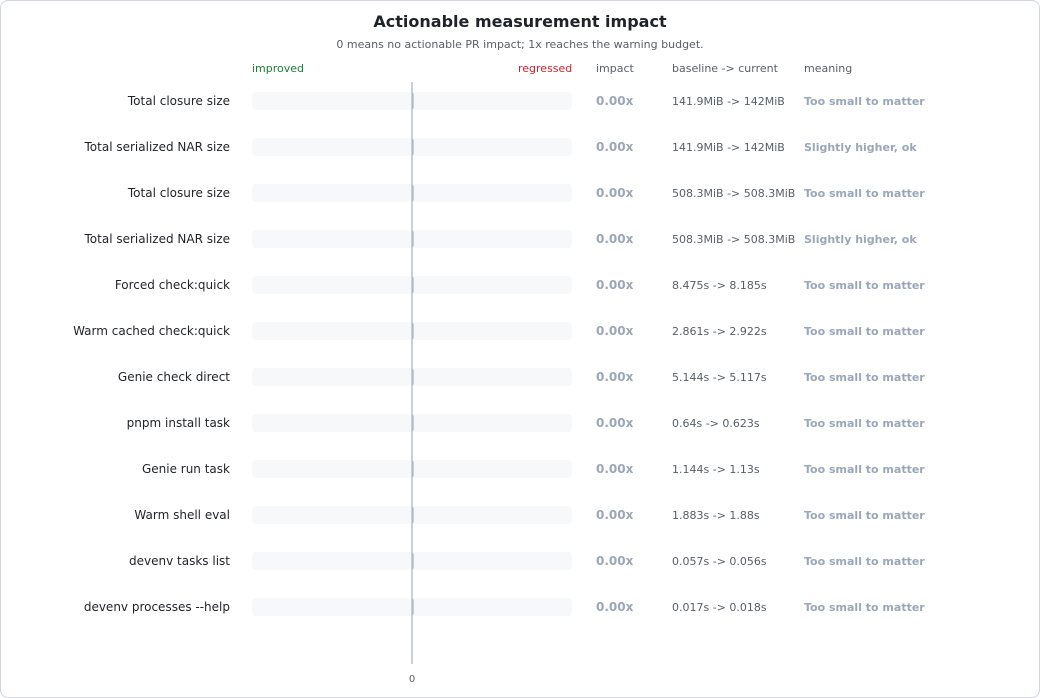 This screenshot has width=1040, height=698. Describe the element at coordinates (716, 515) in the screenshot. I see `baseline-current-value: 1.883s -> 1.88s` at that location.